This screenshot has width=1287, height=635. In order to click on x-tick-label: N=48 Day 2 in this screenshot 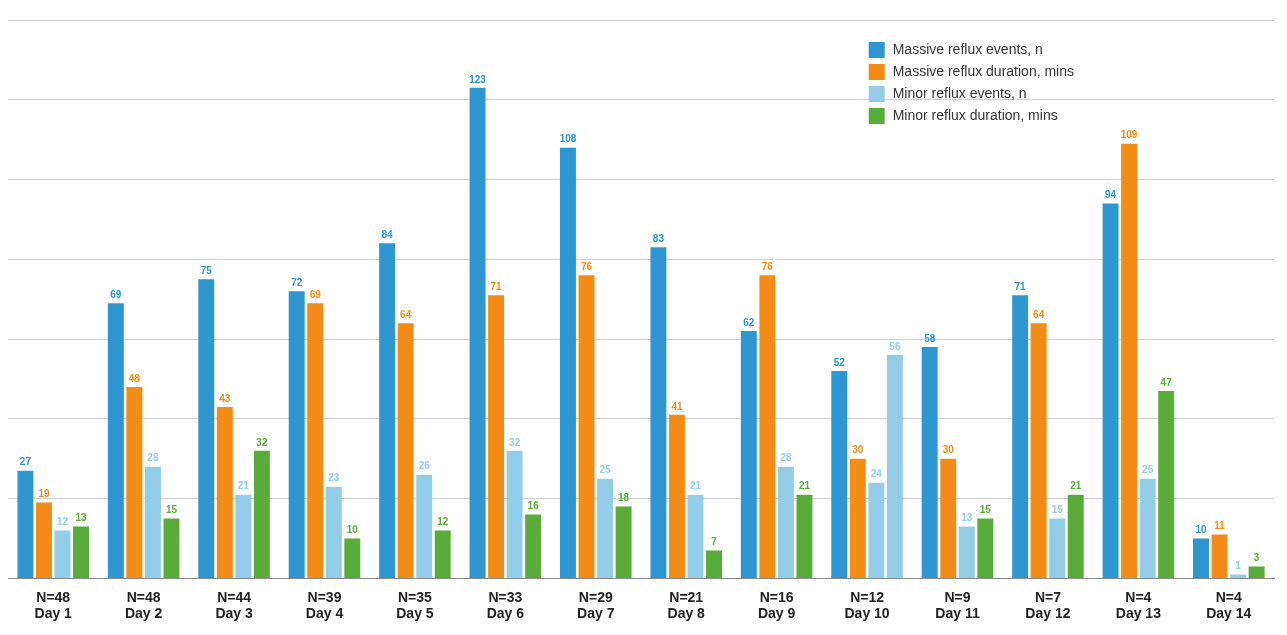, I will do `click(143, 605)`.